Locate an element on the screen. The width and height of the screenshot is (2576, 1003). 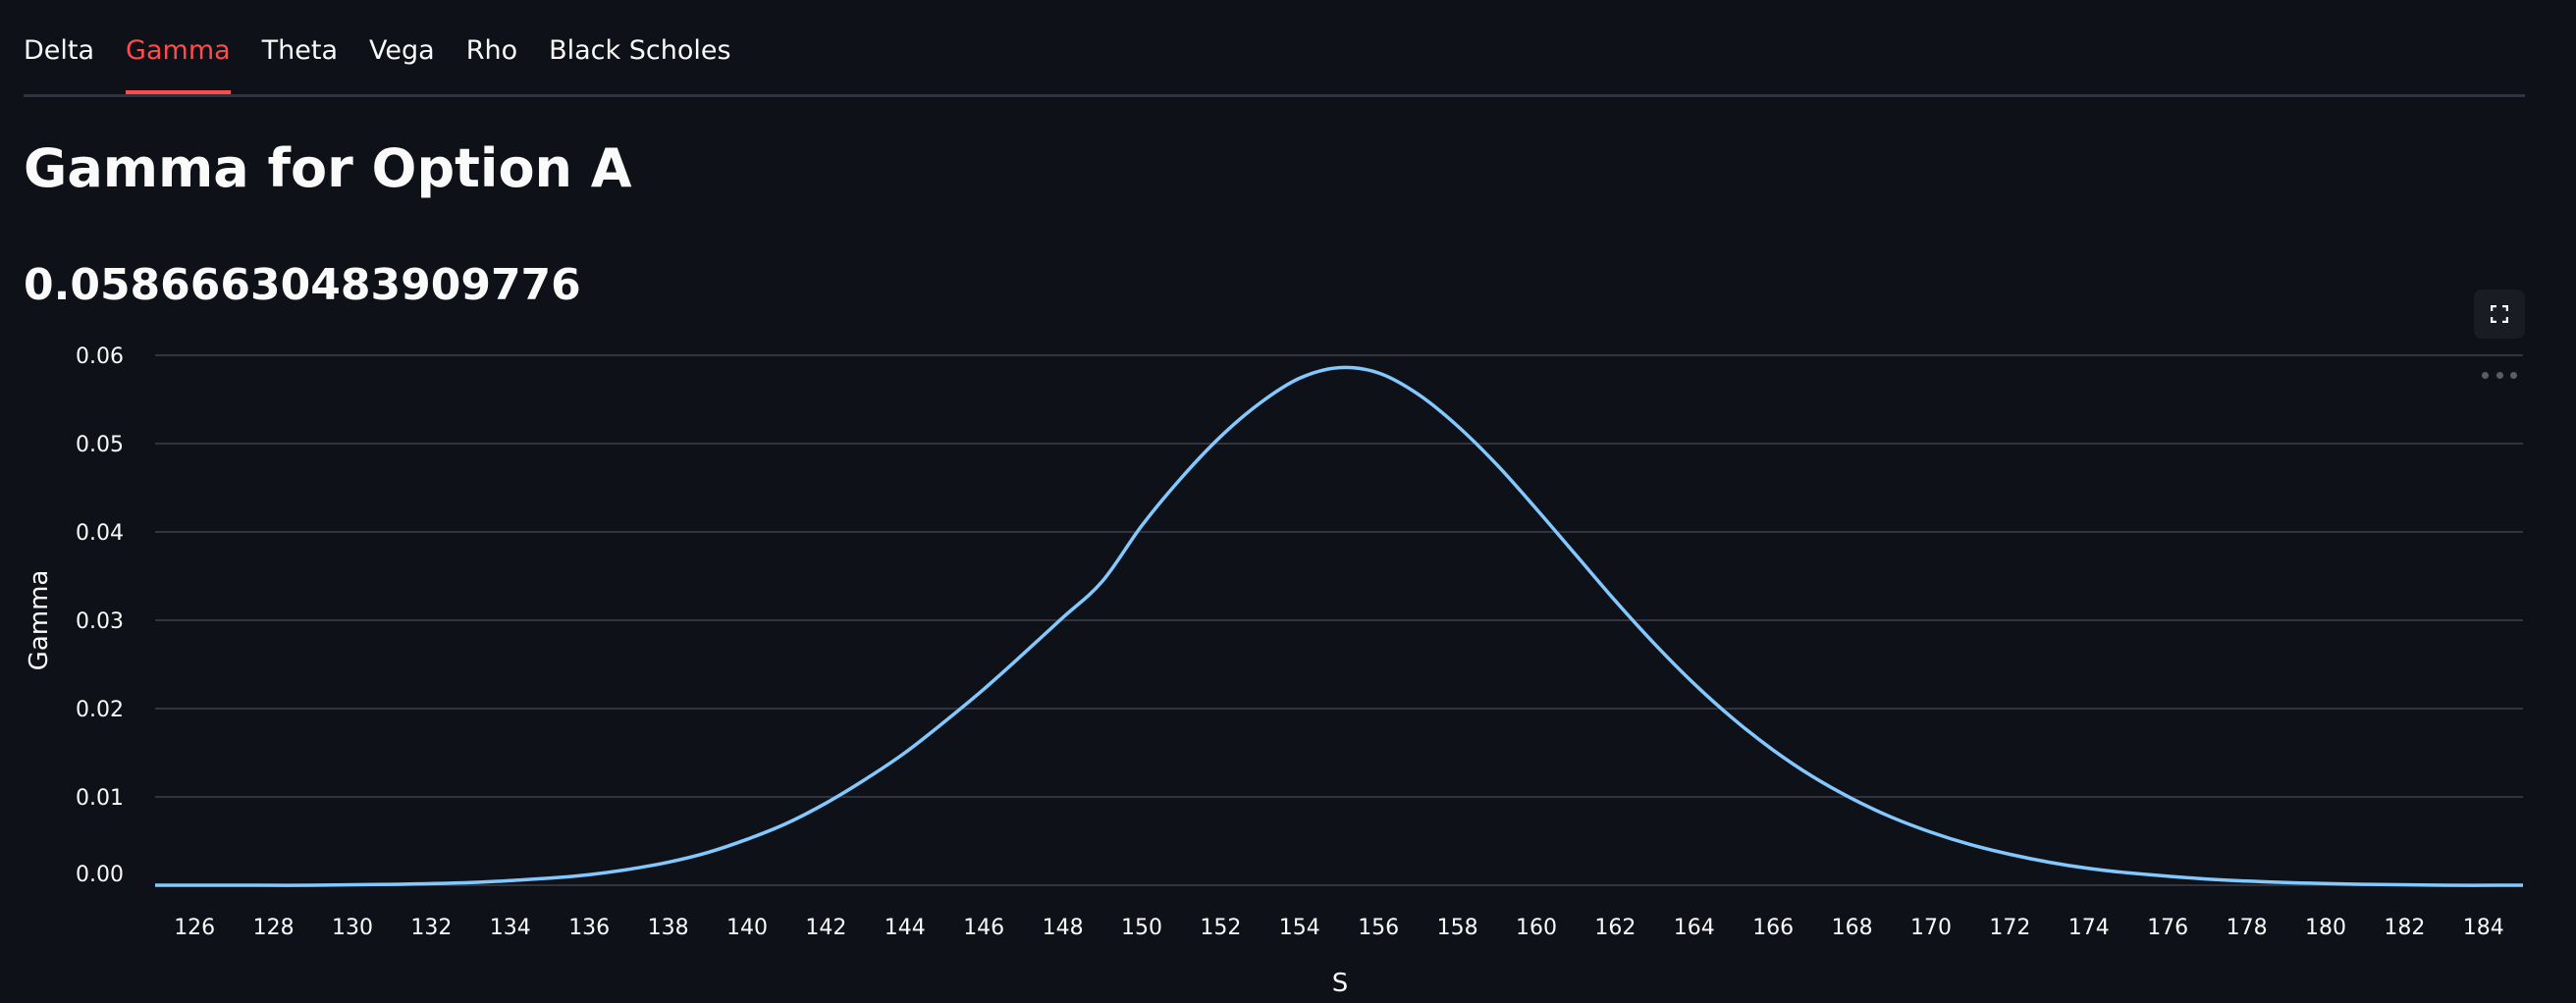
more-options-button is located at coordinates (2499, 375).